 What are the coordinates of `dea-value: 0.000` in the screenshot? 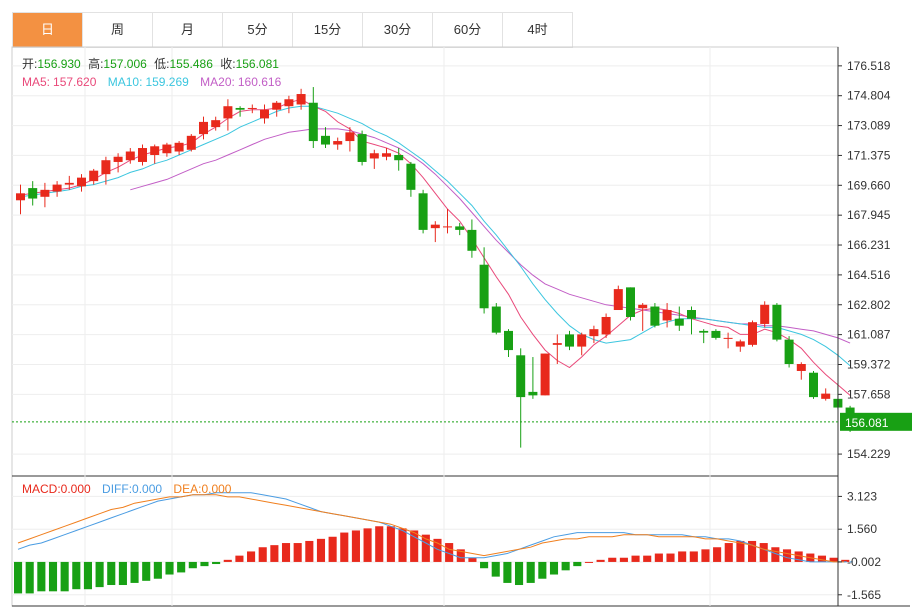 It's located at (216, 489).